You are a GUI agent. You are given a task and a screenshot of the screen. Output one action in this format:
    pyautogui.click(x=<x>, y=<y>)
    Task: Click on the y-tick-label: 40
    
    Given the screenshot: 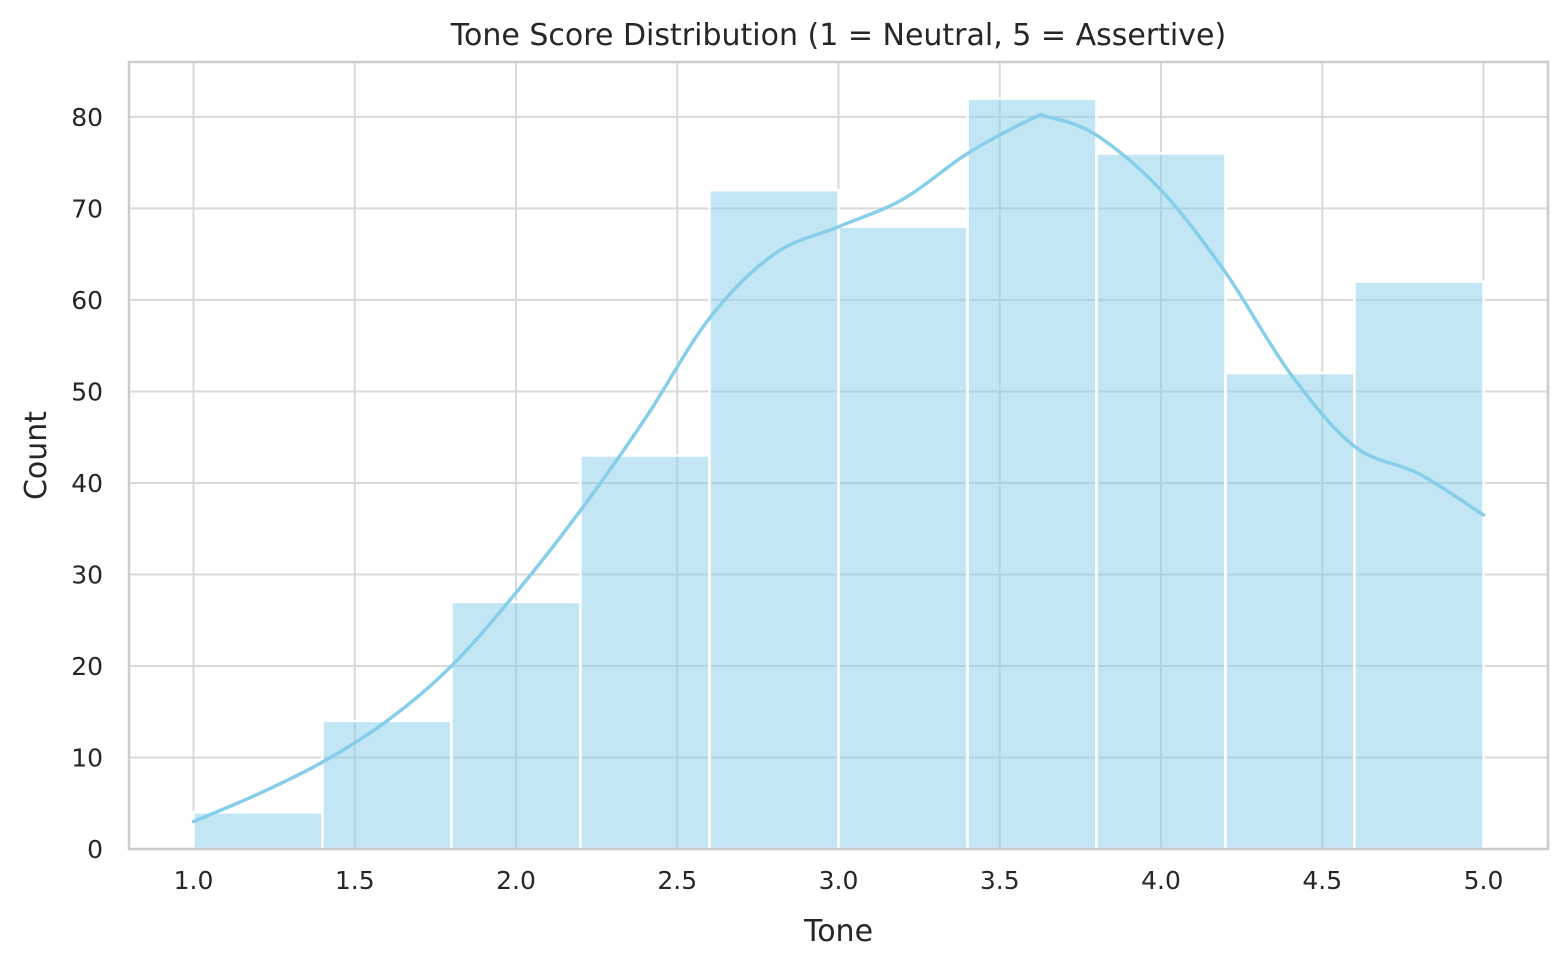 What is the action you would take?
    pyautogui.click(x=87, y=483)
    